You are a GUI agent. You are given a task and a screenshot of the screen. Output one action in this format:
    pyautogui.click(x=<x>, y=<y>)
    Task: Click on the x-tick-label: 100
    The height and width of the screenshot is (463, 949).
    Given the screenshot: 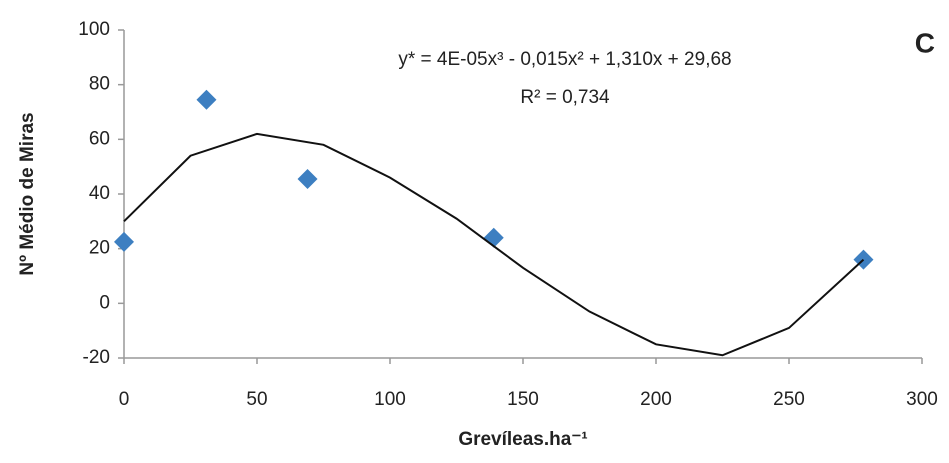 What is the action you would take?
    pyautogui.click(x=390, y=399)
    